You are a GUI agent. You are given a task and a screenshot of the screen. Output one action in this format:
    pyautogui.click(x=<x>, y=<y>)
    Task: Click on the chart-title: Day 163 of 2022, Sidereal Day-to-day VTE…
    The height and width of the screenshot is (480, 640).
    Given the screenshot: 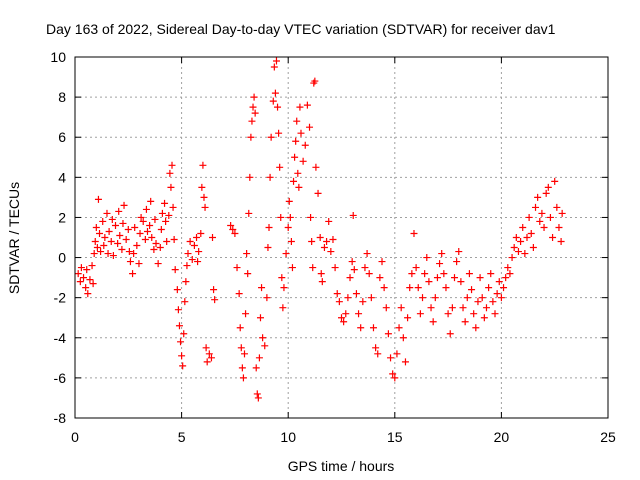 What is the action you would take?
    pyautogui.click(x=301, y=29)
    